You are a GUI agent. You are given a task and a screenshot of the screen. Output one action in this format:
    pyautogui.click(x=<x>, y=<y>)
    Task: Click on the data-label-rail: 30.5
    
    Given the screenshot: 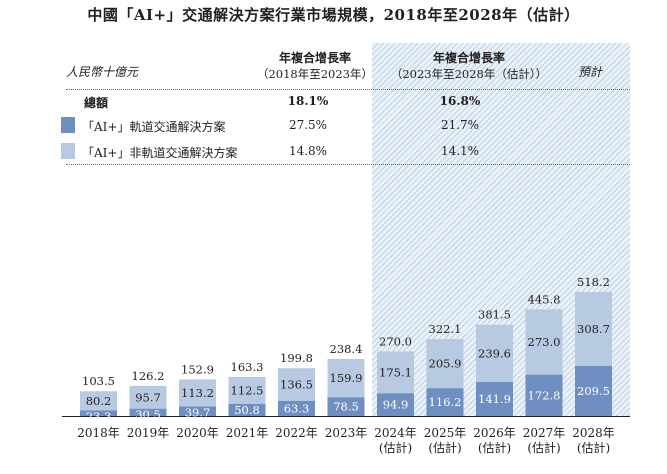 What is the action you would take?
    pyautogui.click(x=148, y=415)
    